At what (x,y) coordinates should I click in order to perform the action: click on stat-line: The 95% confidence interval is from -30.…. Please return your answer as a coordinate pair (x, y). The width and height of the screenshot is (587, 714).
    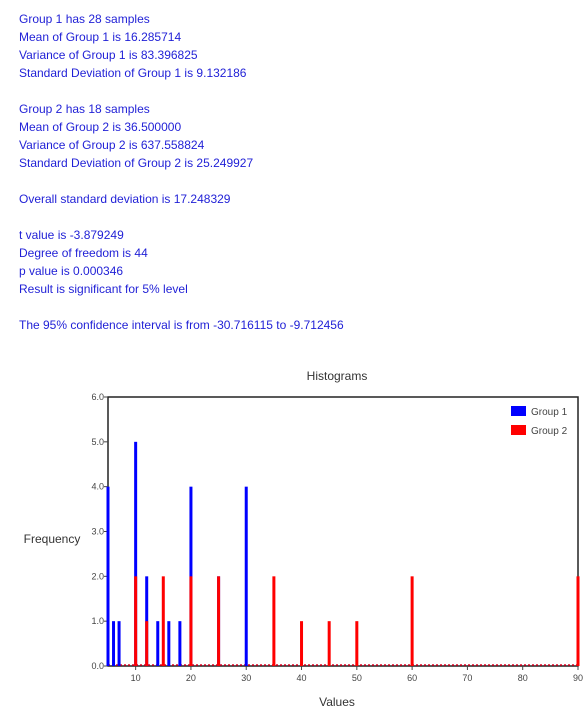
    Looking at the image, I should click on (181, 325).